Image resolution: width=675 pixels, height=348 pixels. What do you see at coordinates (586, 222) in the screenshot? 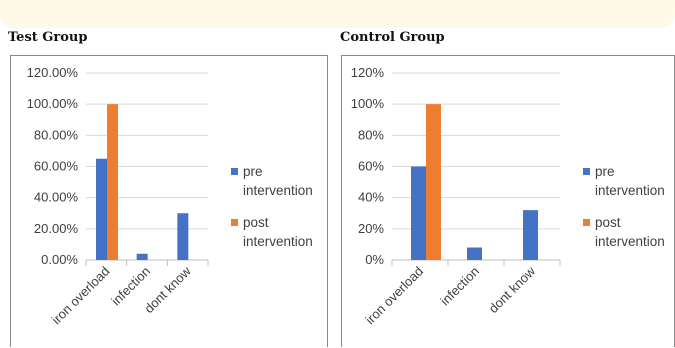
I see `control-legend-swatch-post` at bounding box center [586, 222].